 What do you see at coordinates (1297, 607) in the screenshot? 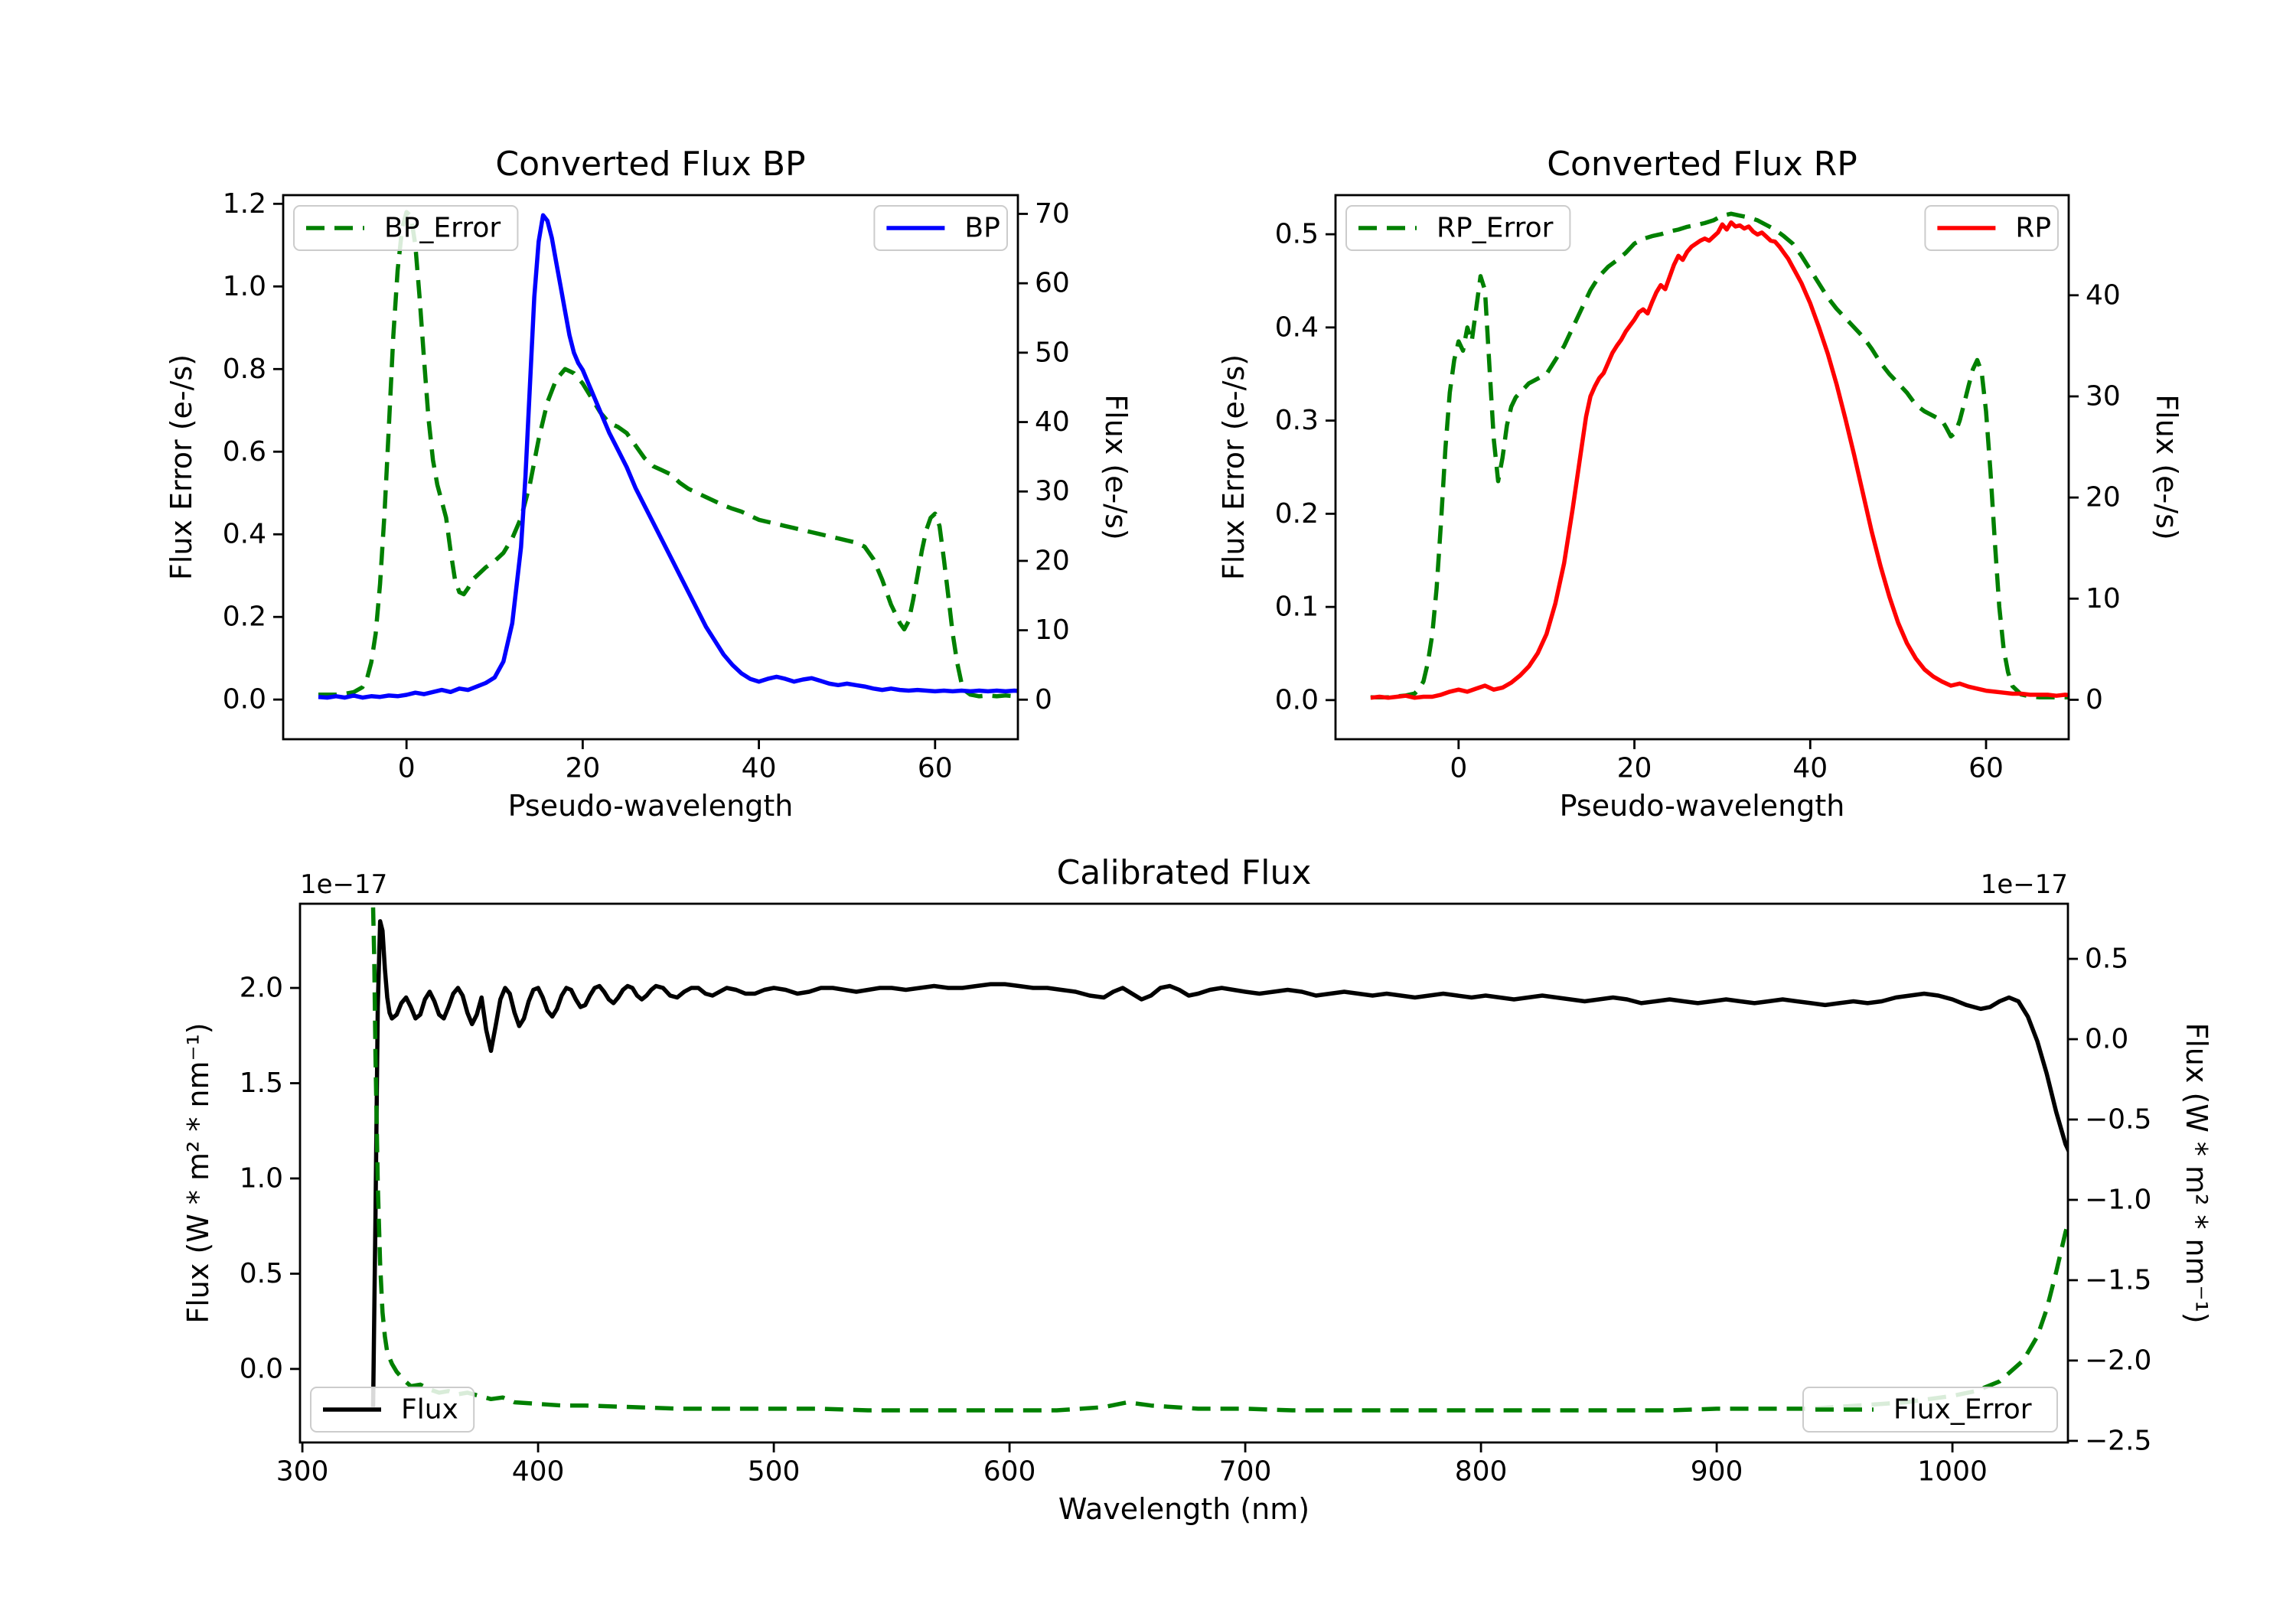
I see `y-tick-label-left: 0.1` at bounding box center [1297, 607].